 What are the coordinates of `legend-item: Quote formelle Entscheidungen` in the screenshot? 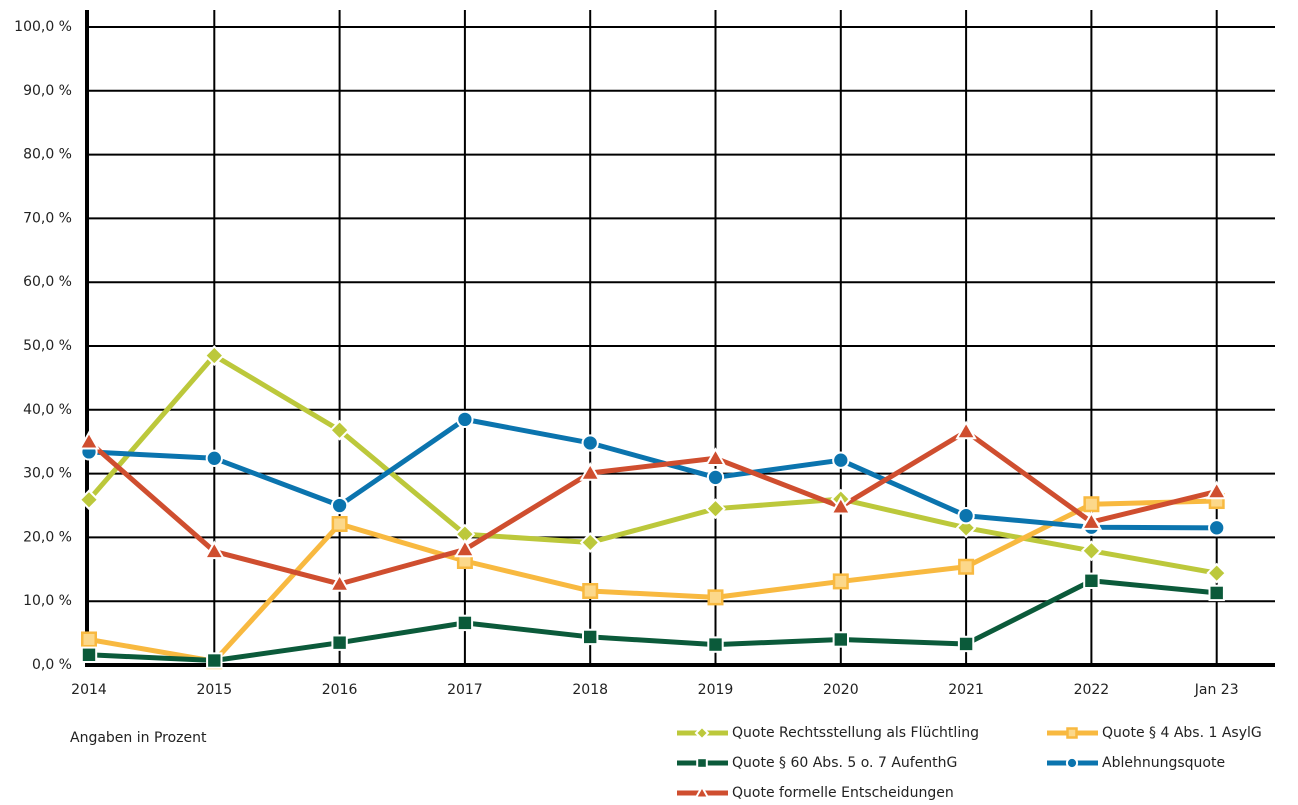 It's located at (815, 792).